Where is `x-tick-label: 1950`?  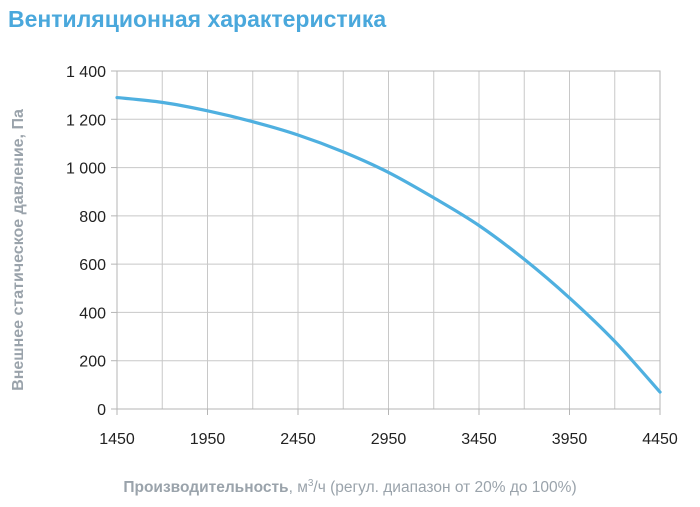 x-tick-label: 1950 is located at coordinates (208, 439).